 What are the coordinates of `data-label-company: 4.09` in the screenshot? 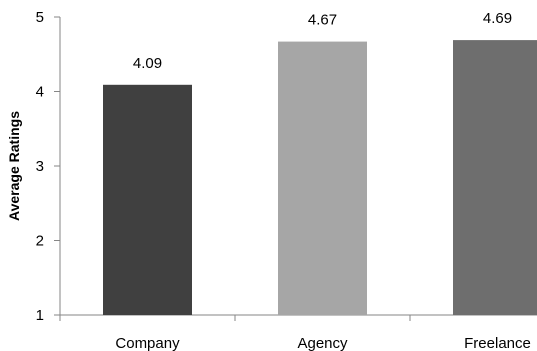 It's located at (147, 63).